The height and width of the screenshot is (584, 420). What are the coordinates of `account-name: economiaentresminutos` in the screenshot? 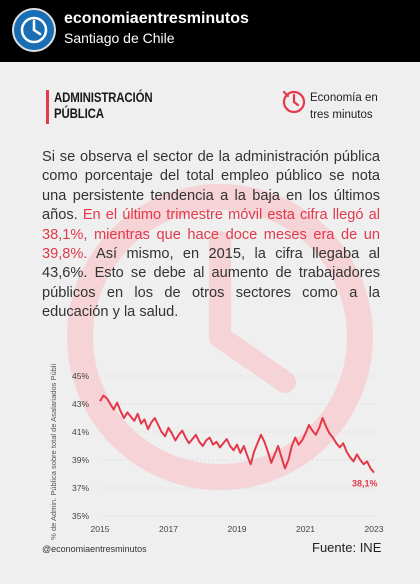 It's located at (156, 18).